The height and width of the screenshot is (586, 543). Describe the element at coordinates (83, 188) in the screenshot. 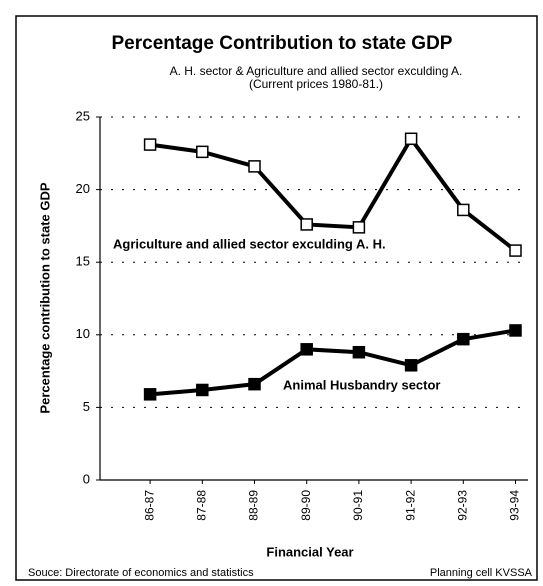

I see `y-tick-label: 20` at that location.